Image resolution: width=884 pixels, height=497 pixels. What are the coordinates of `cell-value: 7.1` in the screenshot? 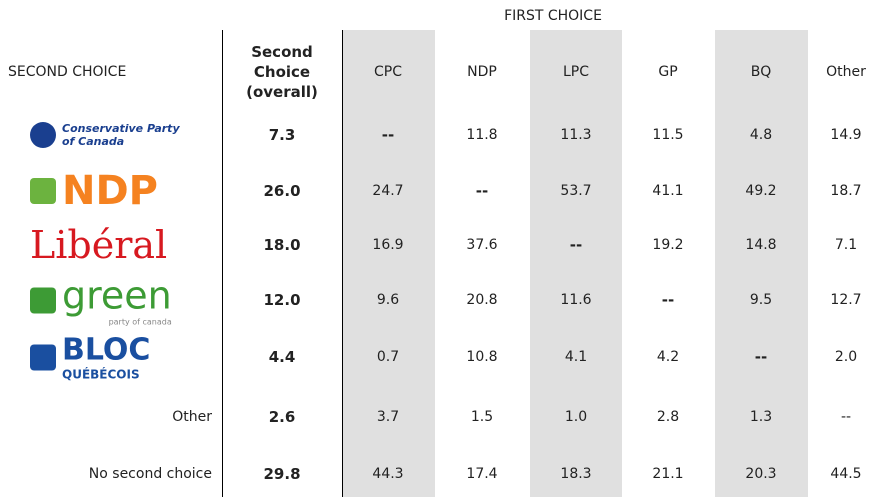 It's located at (846, 245).